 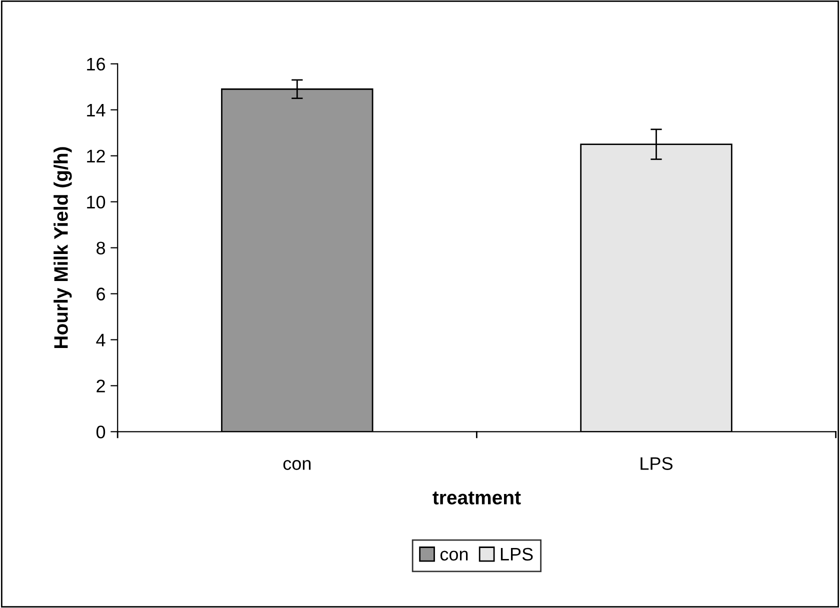 I want to click on y-axis-title: Hourly Milk Yield (g/h), so click(x=63, y=247).